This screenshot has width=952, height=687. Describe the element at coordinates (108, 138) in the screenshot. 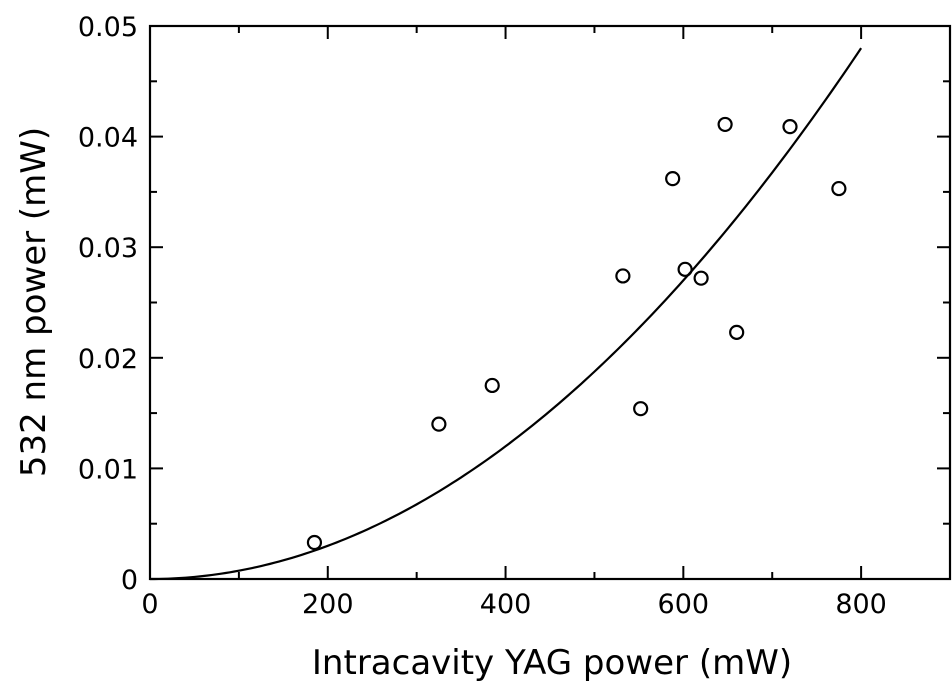

I see `y-tick-label: 0.04` at that location.